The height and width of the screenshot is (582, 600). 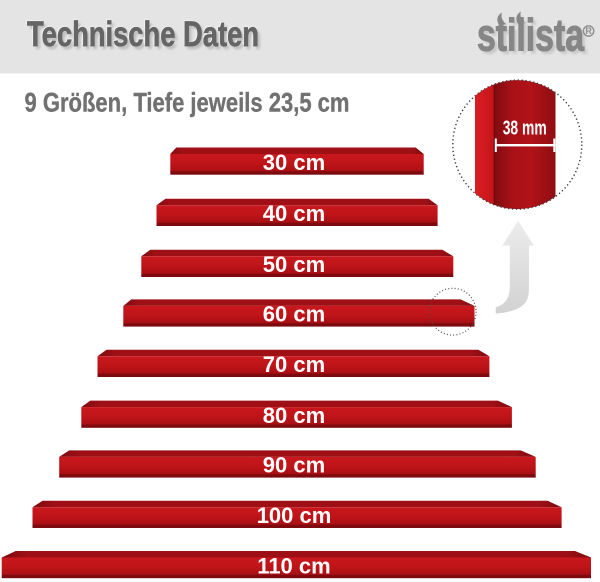 What do you see at coordinates (525, 129) in the screenshot?
I see `svg-text: 38 mm` at bounding box center [525, 129].